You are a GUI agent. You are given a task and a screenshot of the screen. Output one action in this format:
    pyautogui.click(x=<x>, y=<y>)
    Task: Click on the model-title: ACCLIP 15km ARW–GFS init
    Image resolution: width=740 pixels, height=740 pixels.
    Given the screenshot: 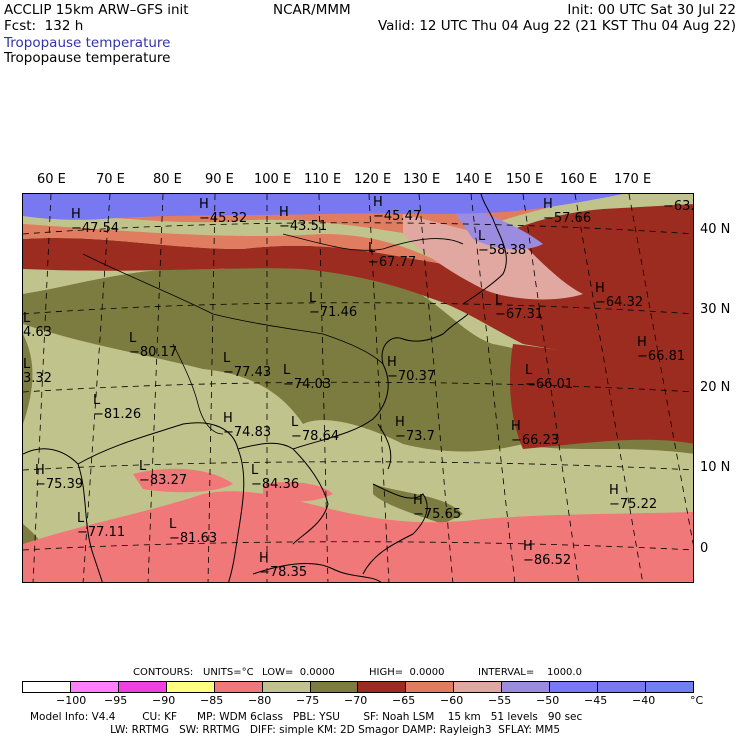 What is the action you would take?
    pyautogui.click(x=96, y=10)
    